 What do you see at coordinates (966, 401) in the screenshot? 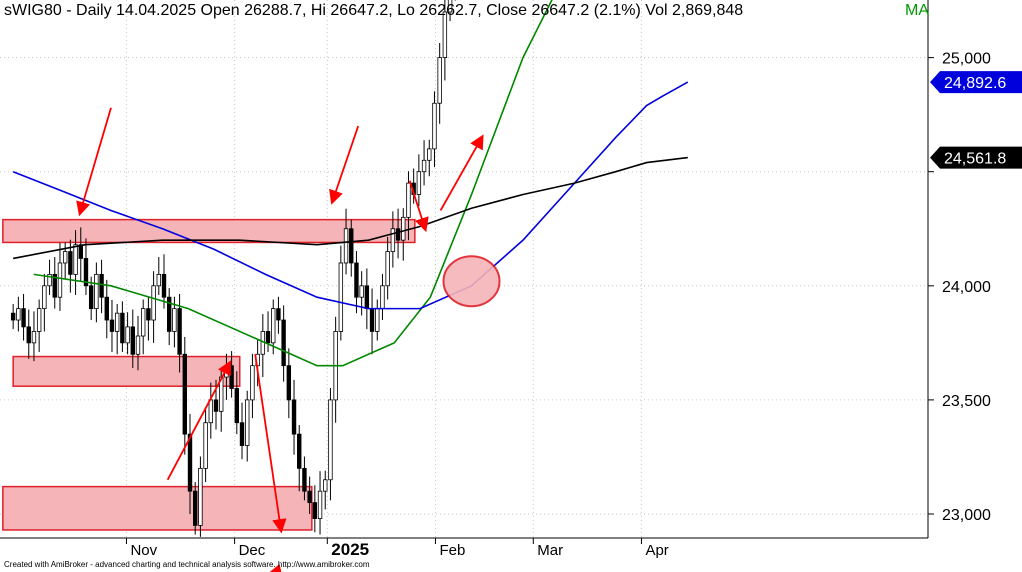
I see `y-tick-label: 23,500` at bounding box center [966, 401].